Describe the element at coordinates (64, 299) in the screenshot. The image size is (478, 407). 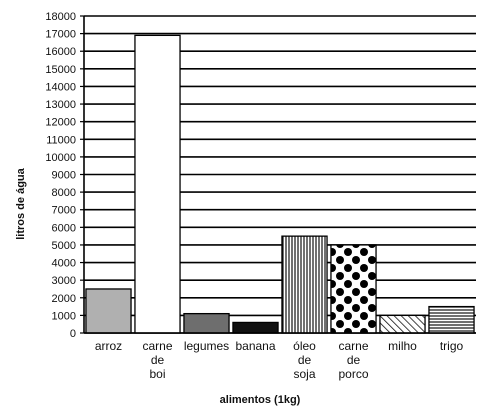
I see `y-tick-label: 2000` at that location.